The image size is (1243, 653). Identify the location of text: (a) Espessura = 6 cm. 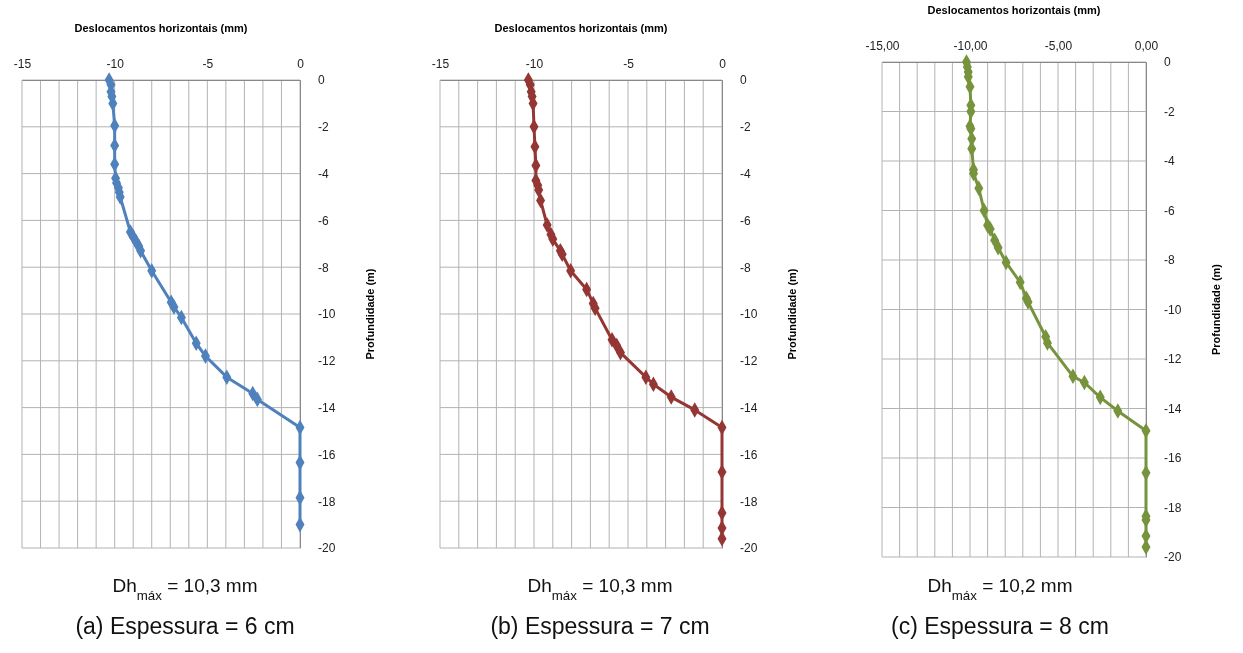
(185, 626).